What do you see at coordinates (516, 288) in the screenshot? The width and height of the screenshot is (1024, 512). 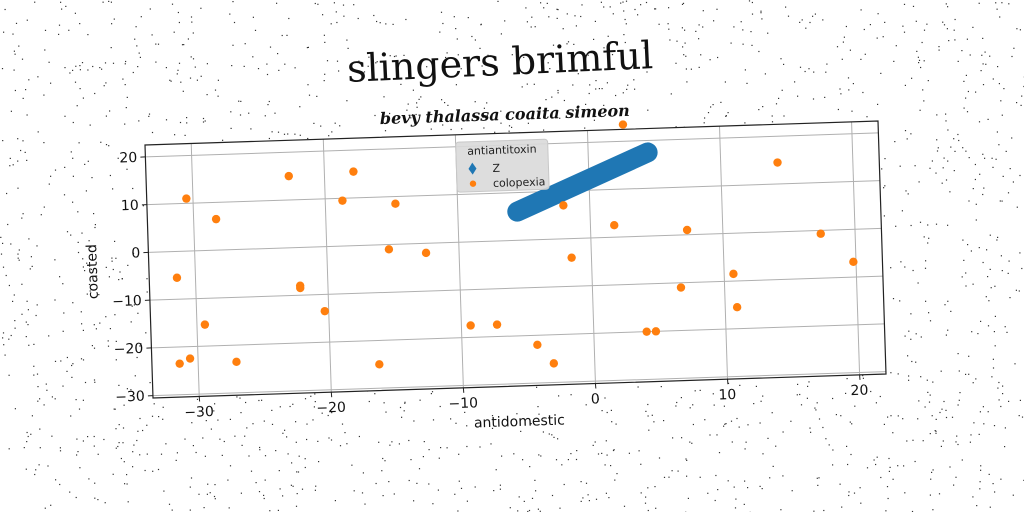 I see `y-gridline` at bounding box center [516, 288].